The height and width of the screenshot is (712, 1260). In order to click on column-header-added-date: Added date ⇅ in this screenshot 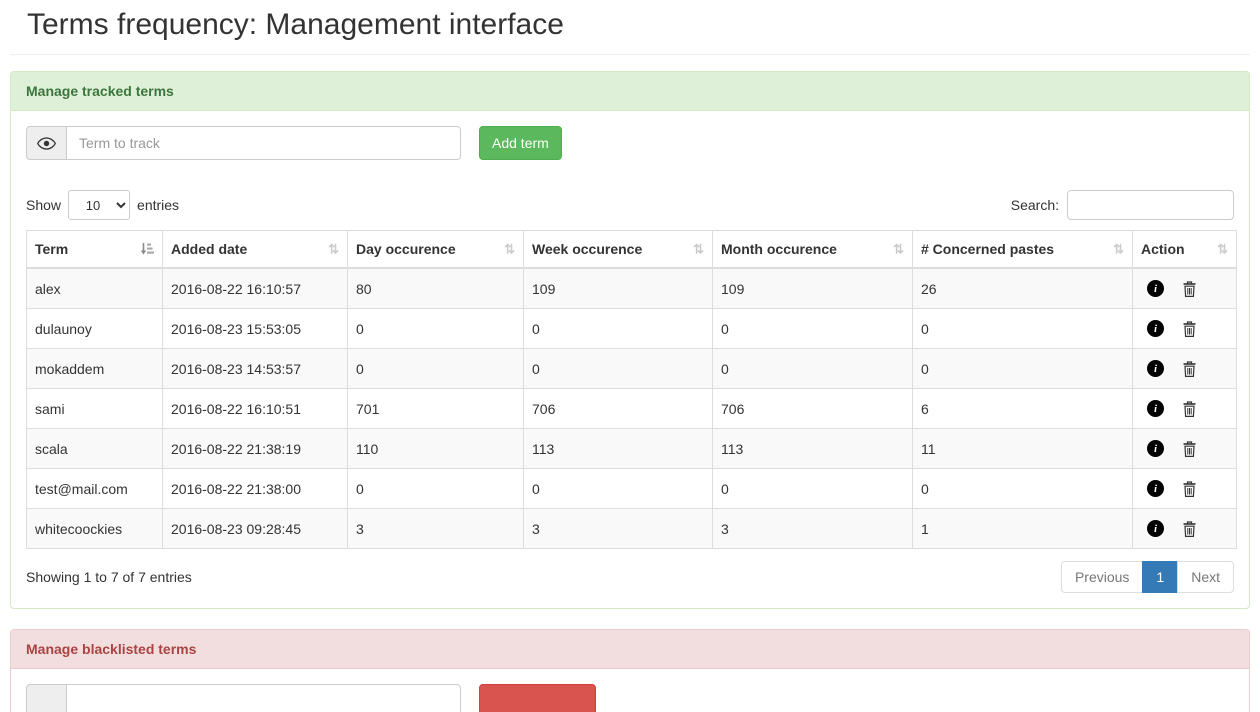, I will do `click(255, 249)`.